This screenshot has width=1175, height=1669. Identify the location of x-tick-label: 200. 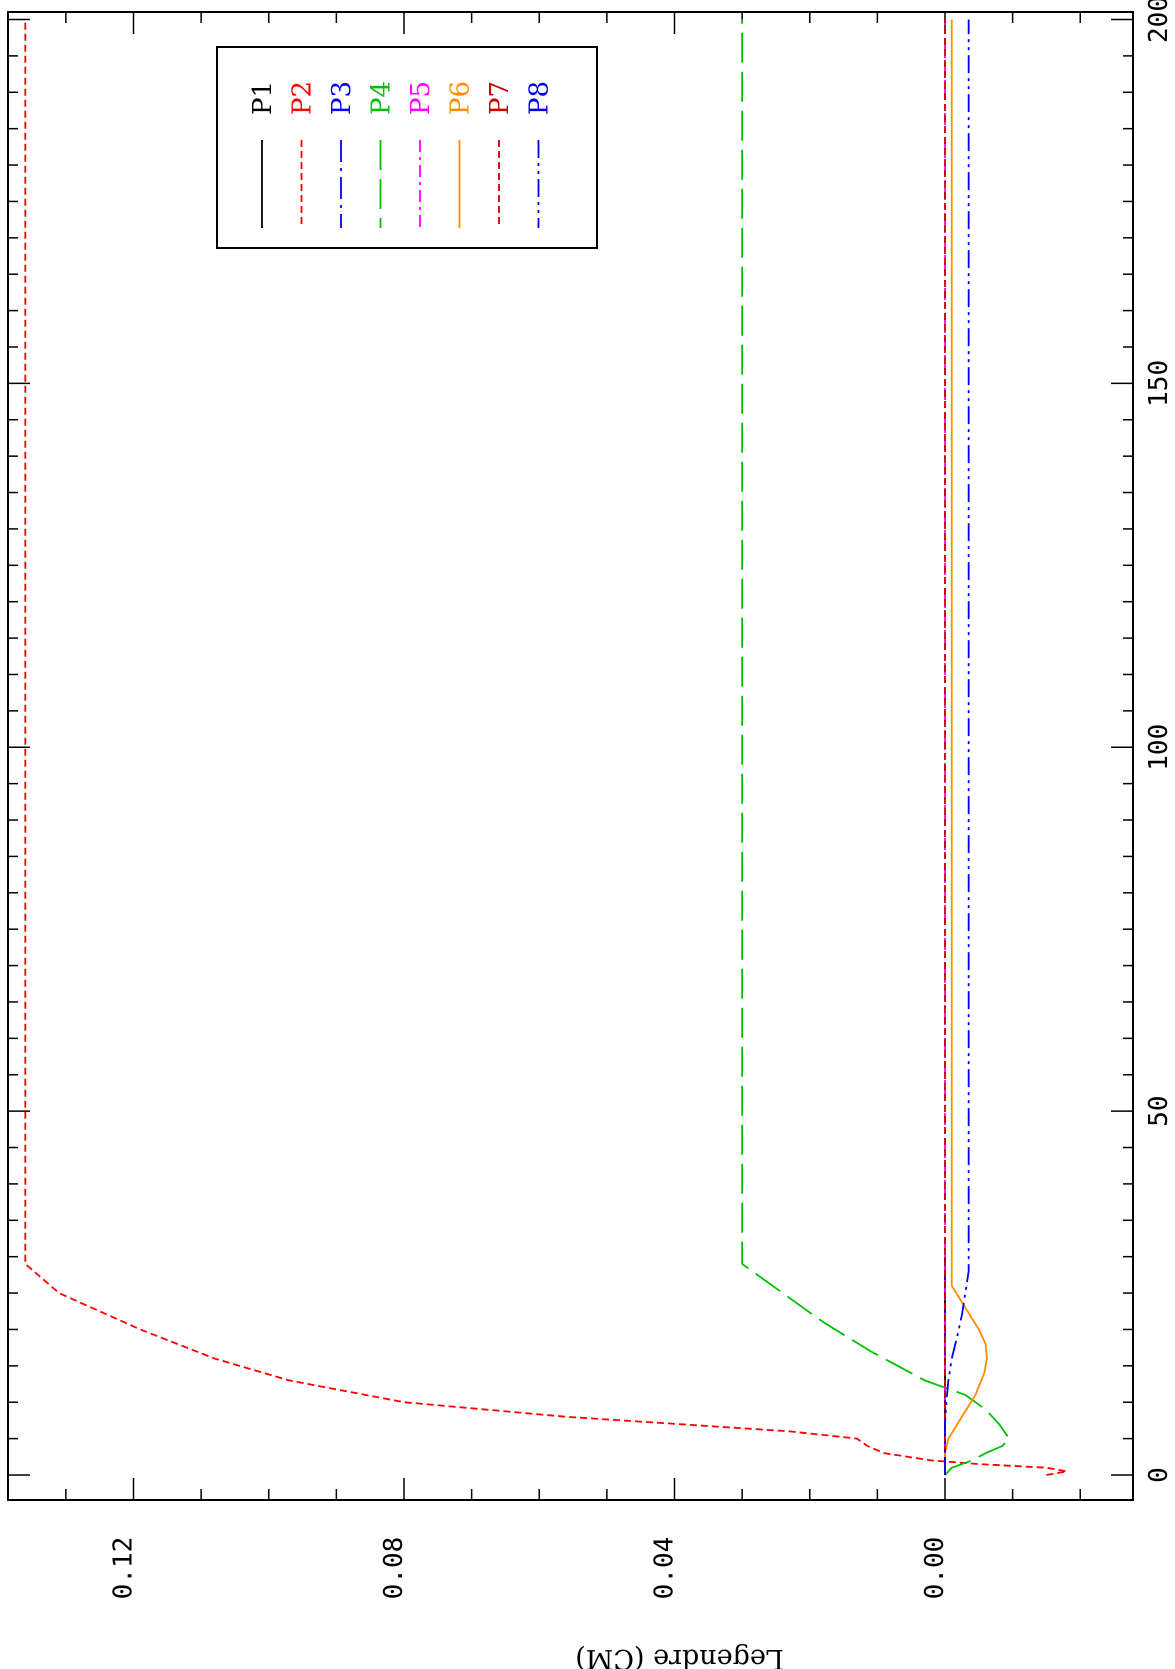
(1159, 21).